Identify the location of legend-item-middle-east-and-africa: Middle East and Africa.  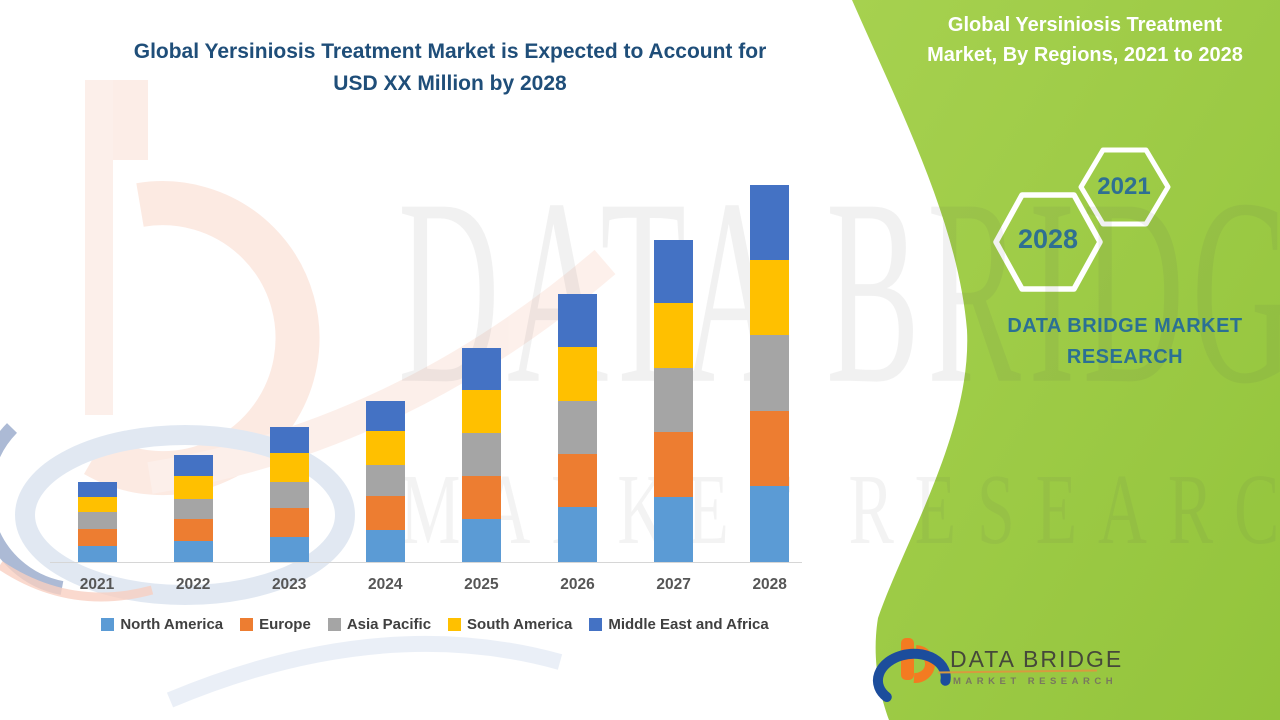
(679, 624).